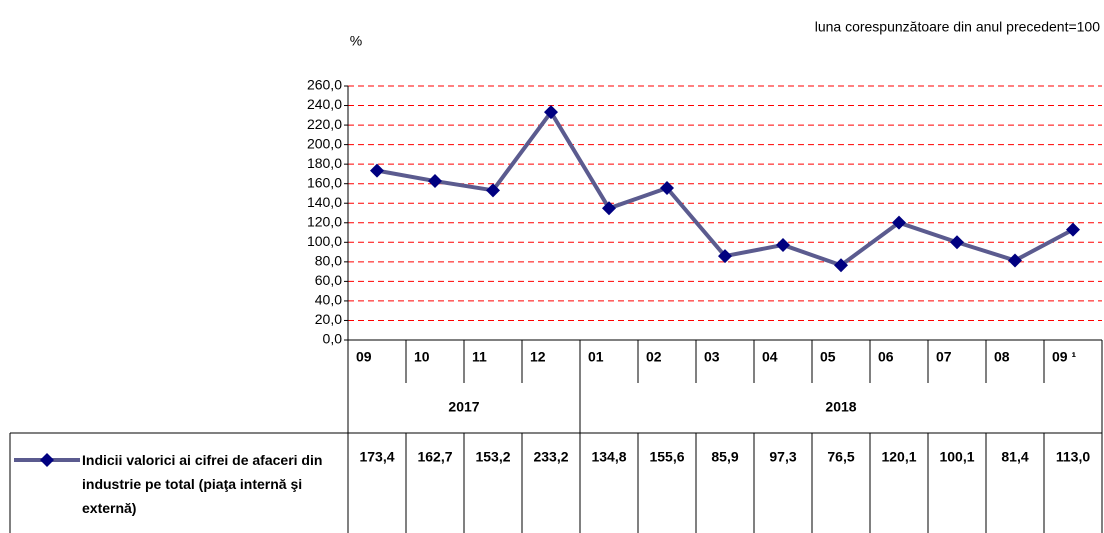 The image size is (1104, 533). What do you see at coordinates (770, 357) in the screenshot?
I see `x-tick-label: 04` at bounding box center [770, 357].